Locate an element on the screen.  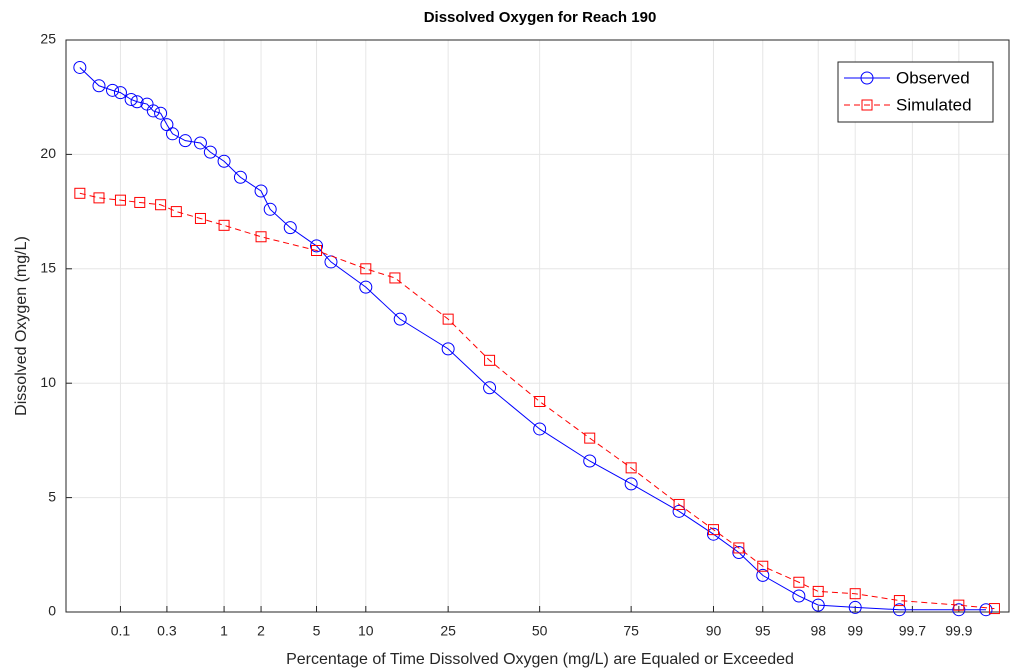
y-tick-label: 15 is located at coordinates (48, 268).